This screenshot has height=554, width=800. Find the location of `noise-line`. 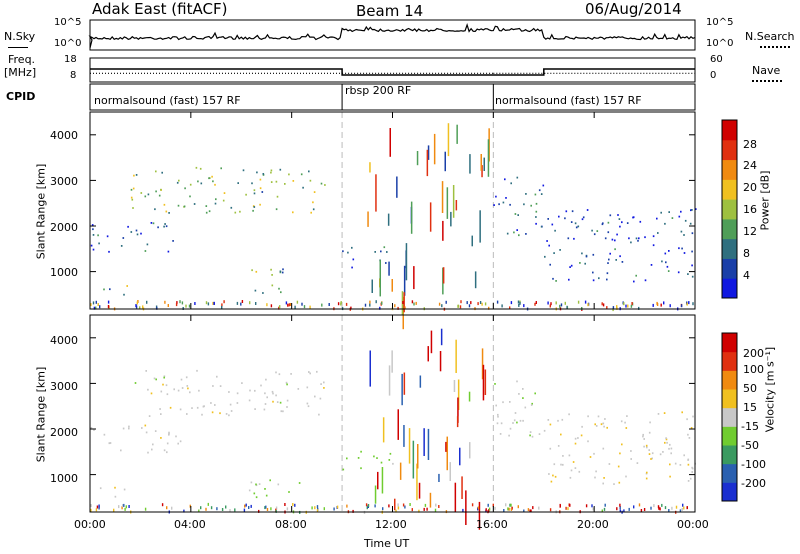

noise-line is located at coordinates (392, 35).